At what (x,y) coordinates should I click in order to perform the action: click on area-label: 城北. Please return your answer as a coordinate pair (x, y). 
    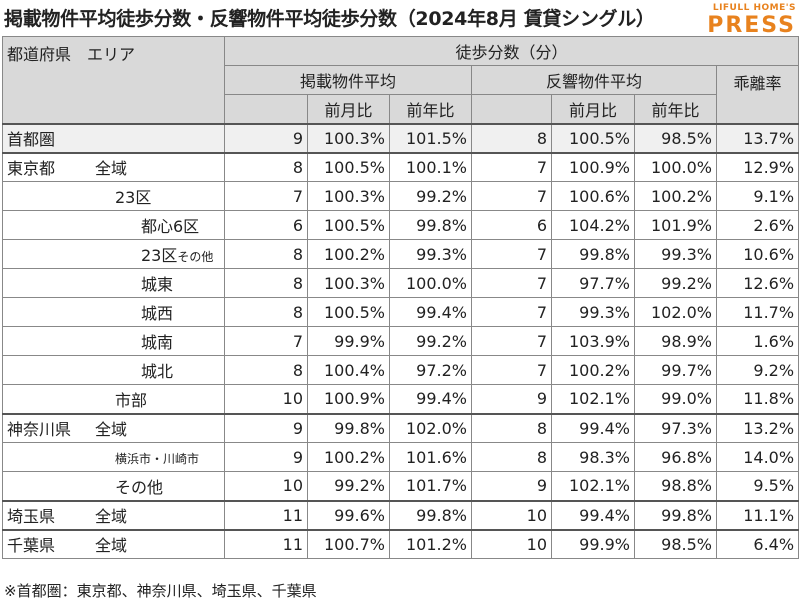
    Looking at the image, I should click on (157, 371).